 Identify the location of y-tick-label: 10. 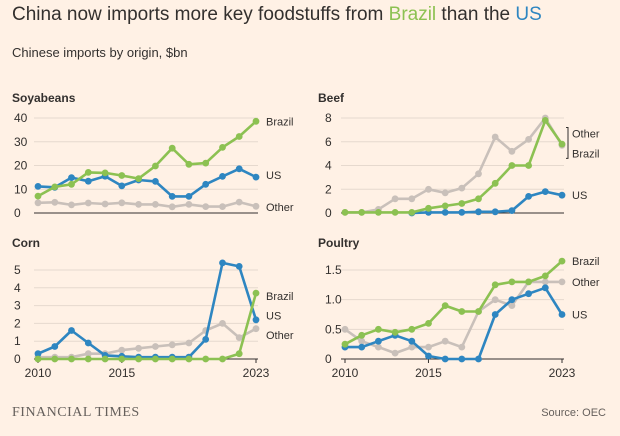
(21, 189).